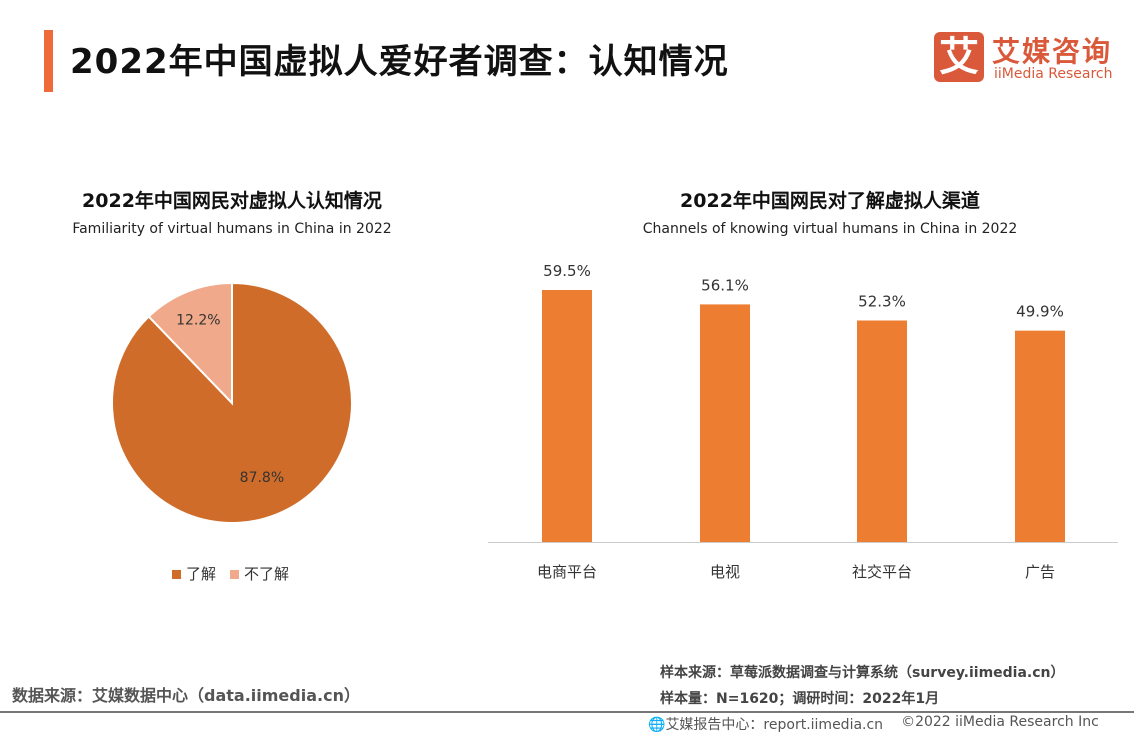 The image size is (1134, 737). Describe the element at coordinates (190, 343) in the screenshot. I see `pie-slice` at that location.